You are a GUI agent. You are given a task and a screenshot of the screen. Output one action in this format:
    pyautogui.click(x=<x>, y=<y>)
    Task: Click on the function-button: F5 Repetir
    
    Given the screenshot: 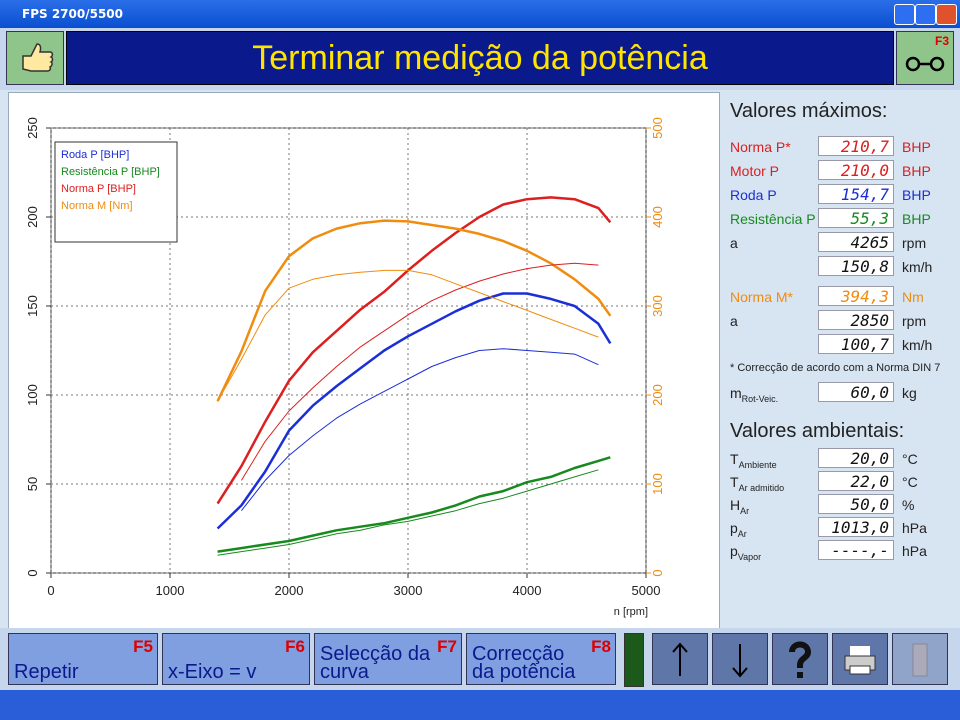 What is the action you would take?
    pyautogui.click(x=83, y=659)
    